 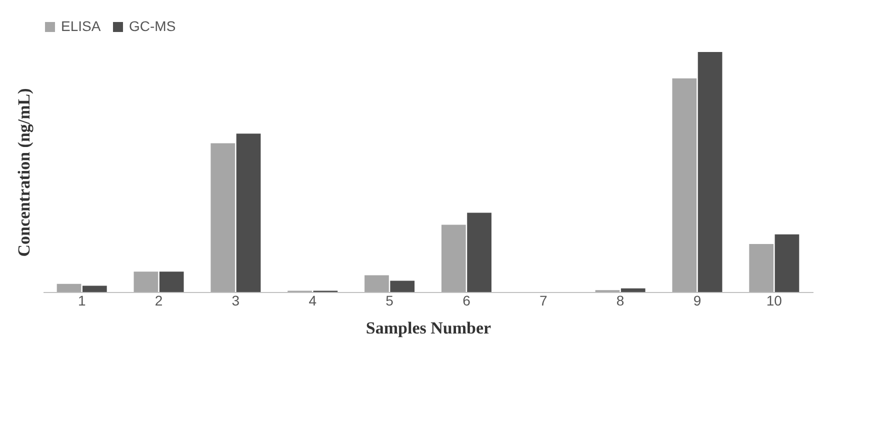 What do you see at coordinates (152, 26) in the screenshot?
I see `legend-label: GC-MS` at bounding box center [152, 26].